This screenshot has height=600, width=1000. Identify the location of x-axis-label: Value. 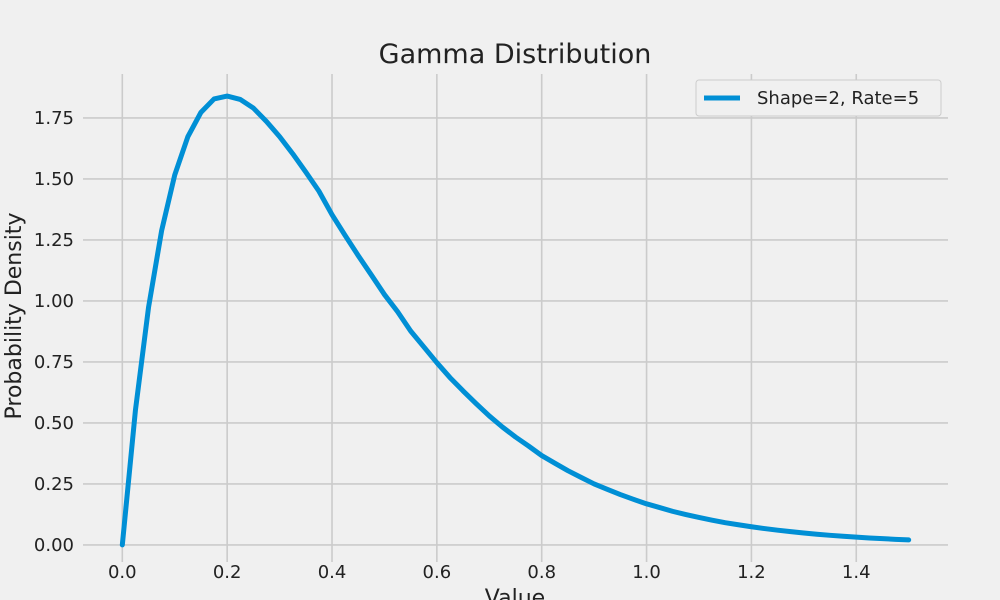
(515, 593).